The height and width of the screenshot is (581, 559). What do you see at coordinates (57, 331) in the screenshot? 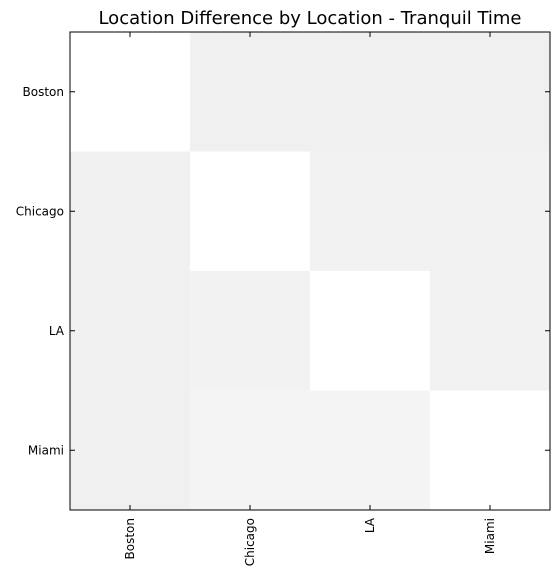
I see `y-tick-label: LA` at bounding box center [57, 331].